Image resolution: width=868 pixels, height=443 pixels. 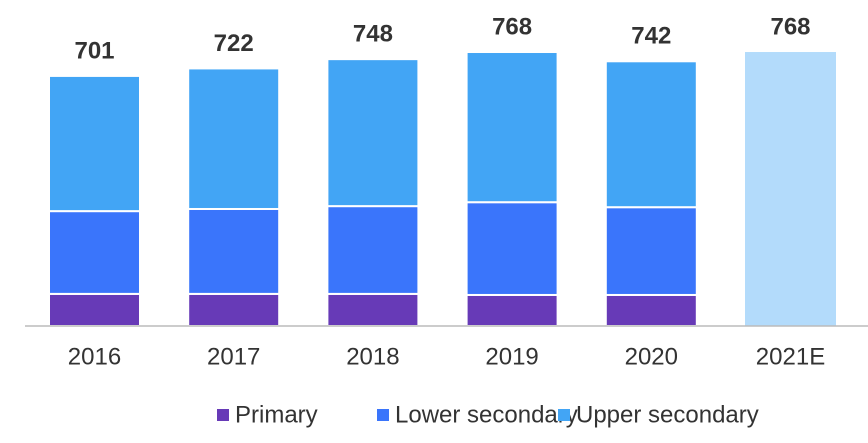 What do you see at coordinates (94, 50) in the screenshot?
I see `total-label: 701` at bounding box center [94, 50].